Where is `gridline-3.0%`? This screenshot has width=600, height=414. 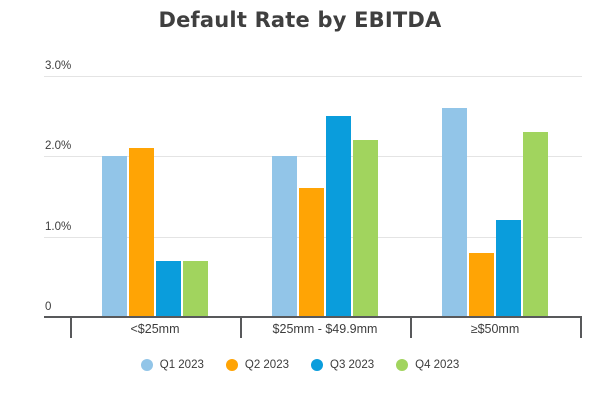 gridline-3.0% is located at coordinates (313, 76).